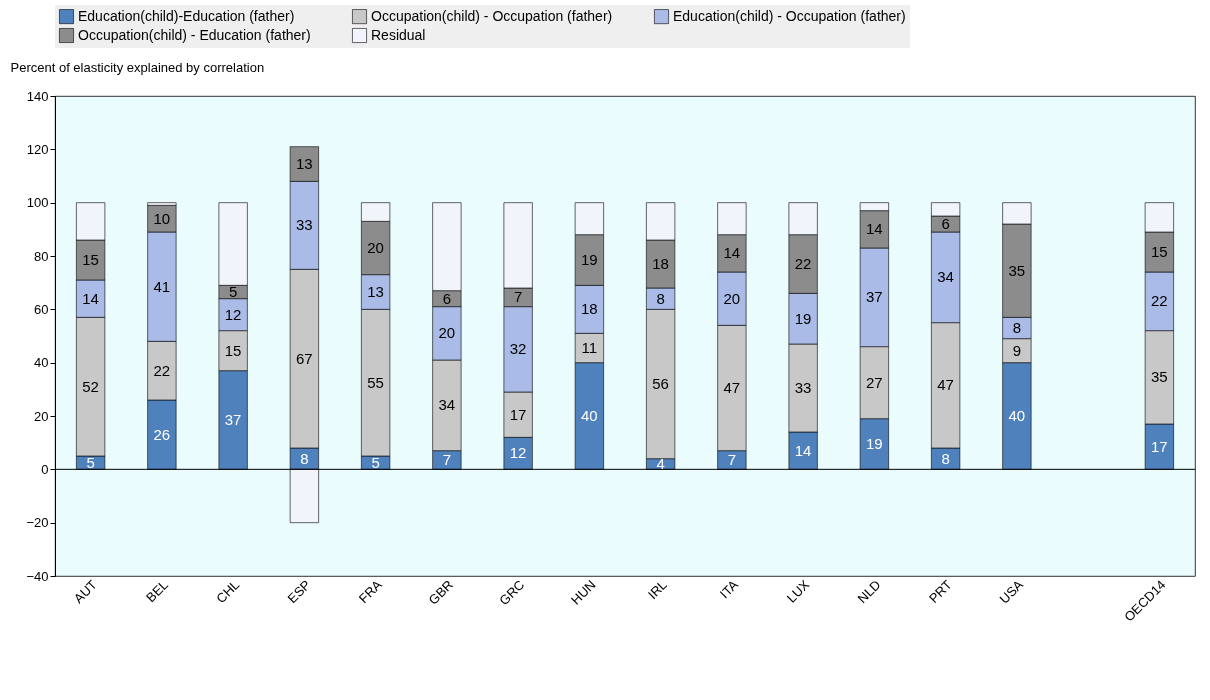  I want to click on data-label: 41, so click(162, 286).